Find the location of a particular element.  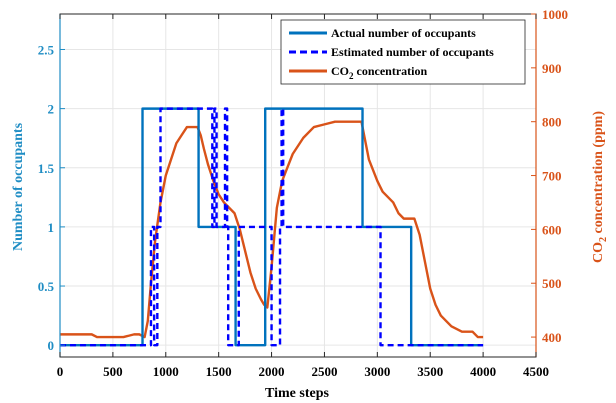

y-right-tick-label: 600 is located at coordinates (552, 229).